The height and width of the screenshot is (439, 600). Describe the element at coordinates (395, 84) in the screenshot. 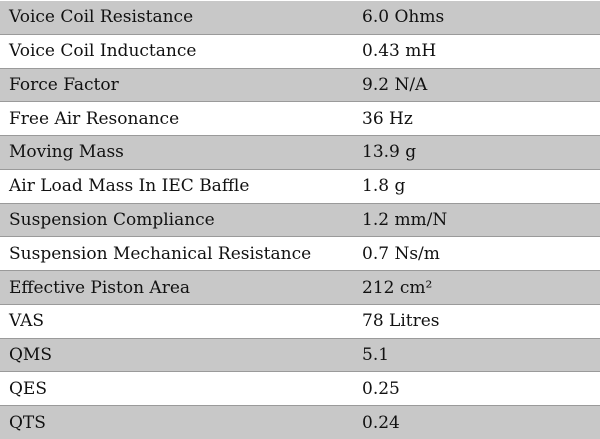

I see `spec-value: 9.2 N/A` at that location.